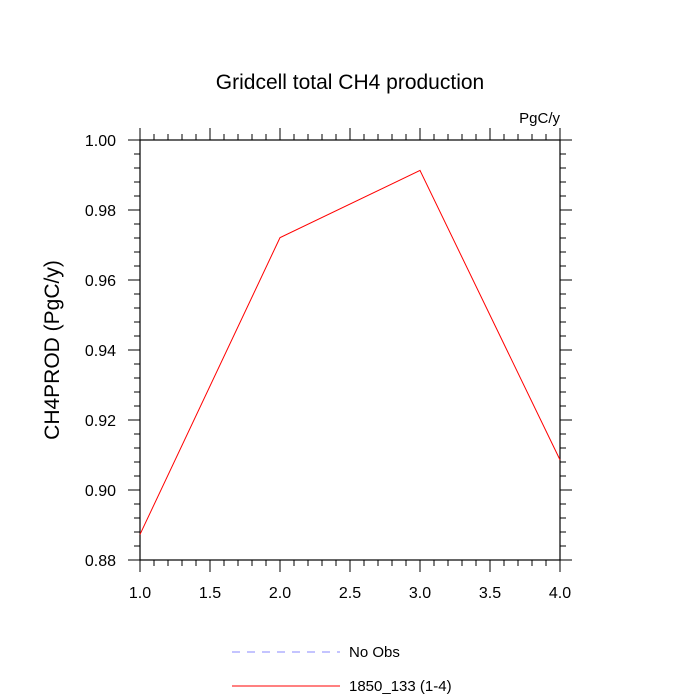  I want to click on x-tick-label: 2.5, so click(350, 593).